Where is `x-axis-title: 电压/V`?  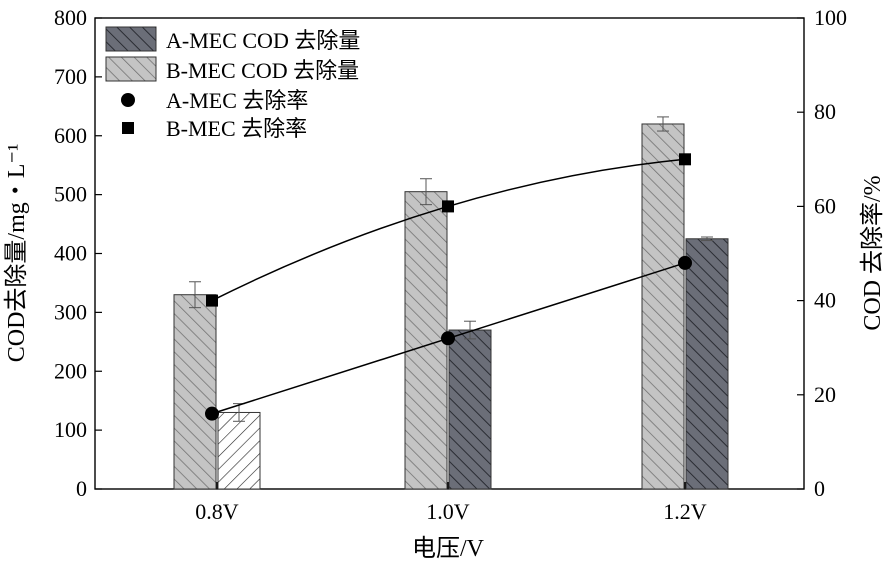
x-axis-title: 电压/V is located at coordinates (448, 548).